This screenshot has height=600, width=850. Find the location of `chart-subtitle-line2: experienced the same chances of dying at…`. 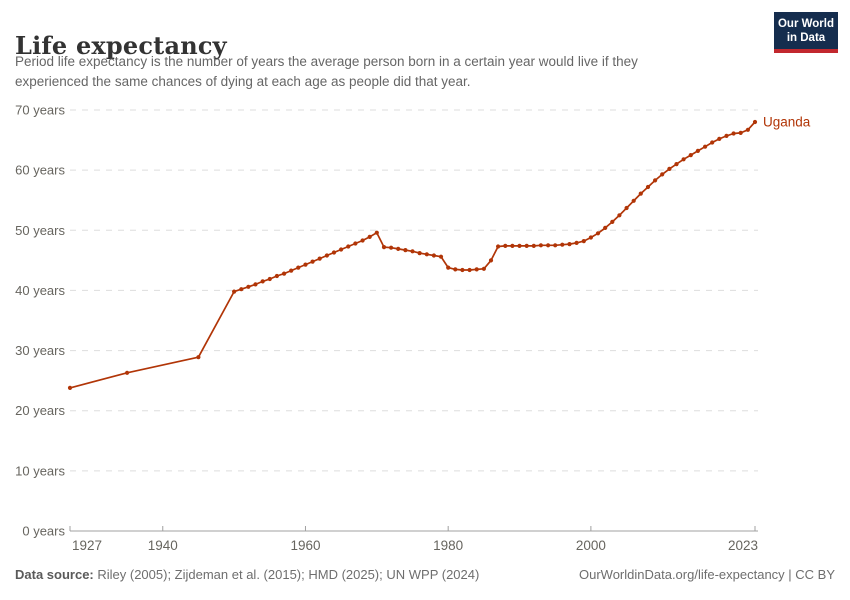

chart-subtitle-line2: experienced the same chances of dying at… is located at coordinates (243, 81).